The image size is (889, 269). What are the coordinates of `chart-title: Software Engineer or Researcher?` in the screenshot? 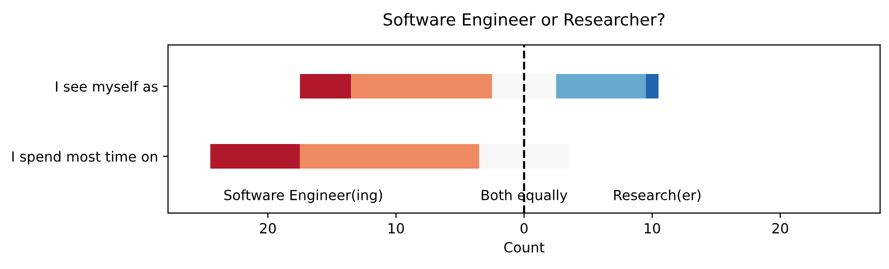 It's located at (524, 20).